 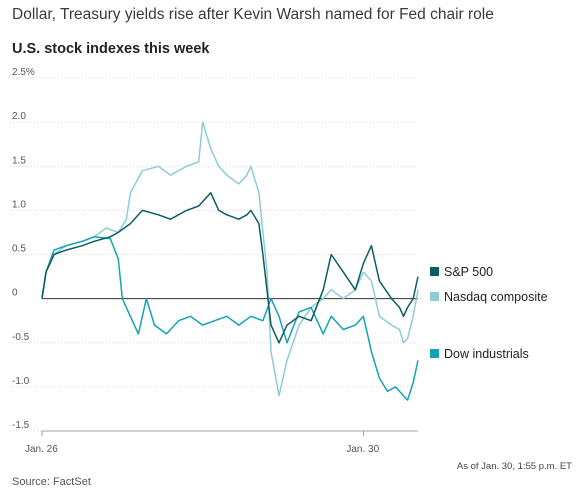 I want to click on legend-swatch-dow, so click(x=434, y=353).